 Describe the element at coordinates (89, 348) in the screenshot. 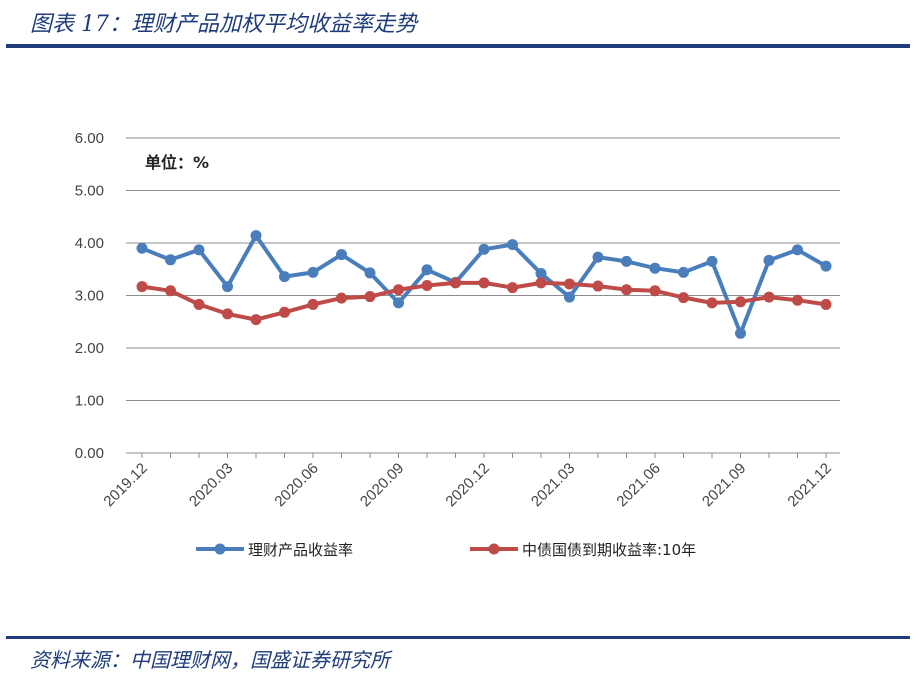

I see `y-tick-label: 2.00` at that location.